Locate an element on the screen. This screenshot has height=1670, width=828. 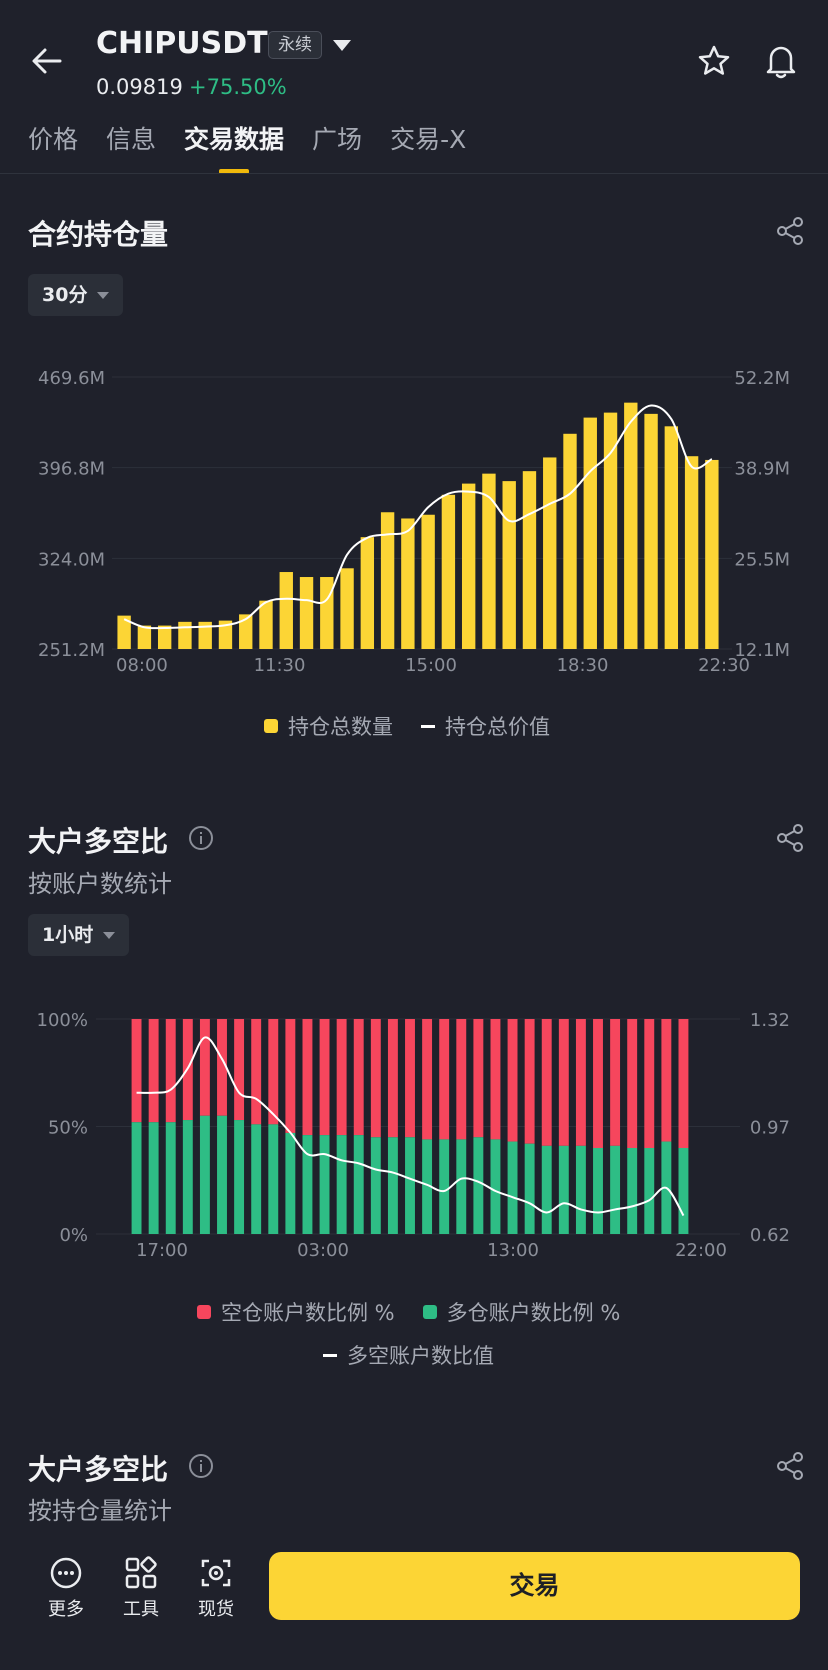
symbol-dropdown-icon is located at coordinates (342, 45).